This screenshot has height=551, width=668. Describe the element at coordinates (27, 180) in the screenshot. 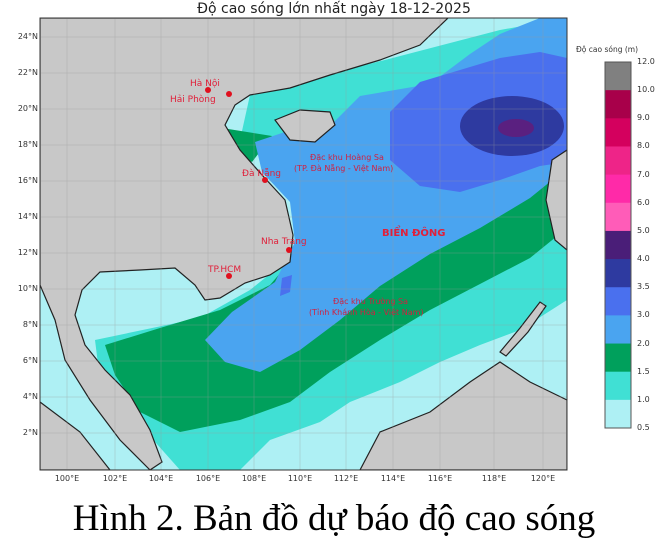

I see `lat-label: 16°N` at that location.